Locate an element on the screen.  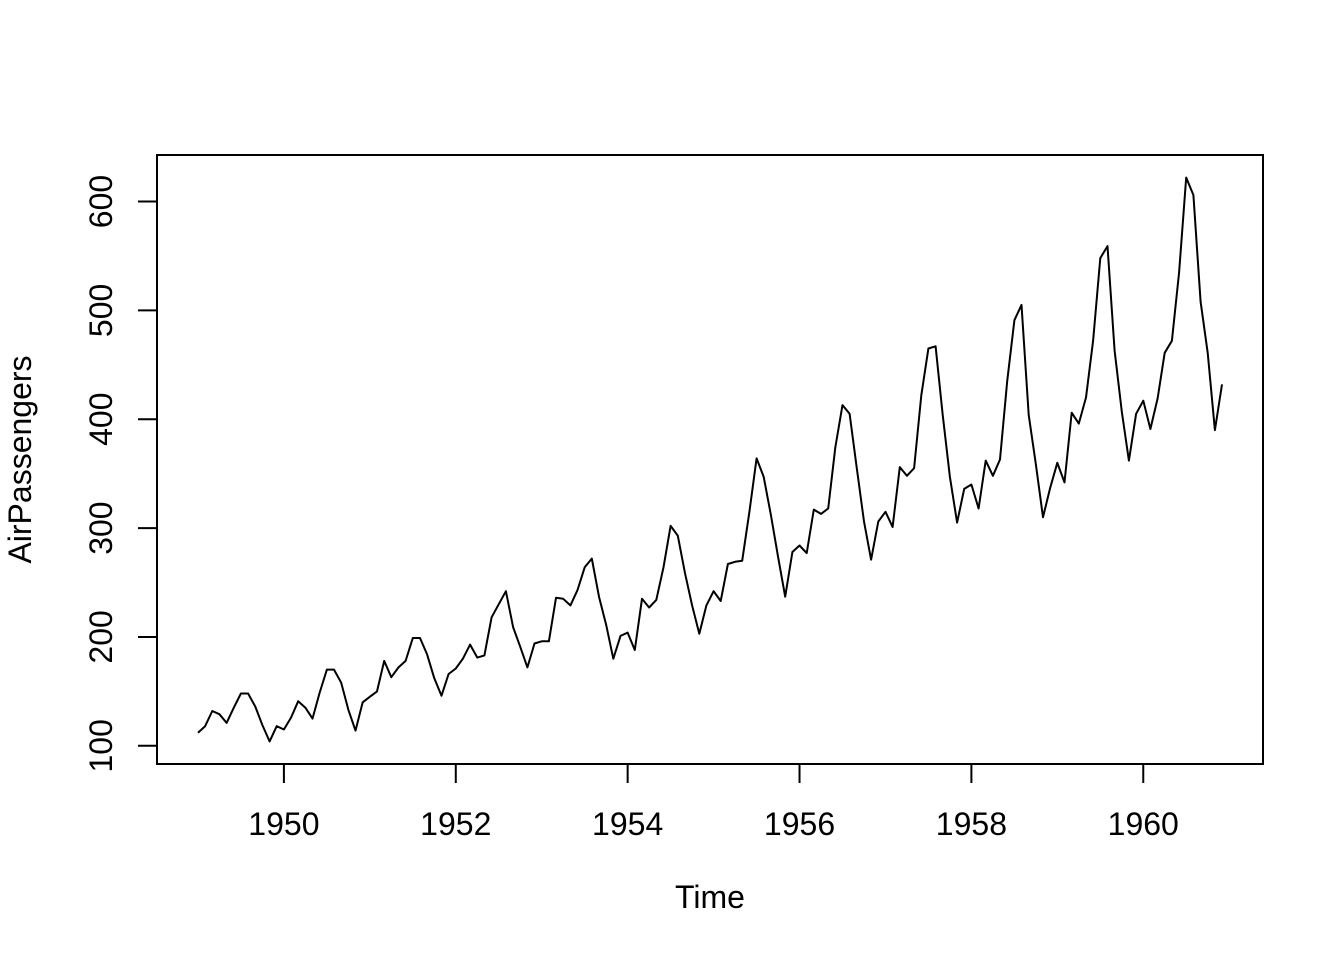
y-tick-label: 300 is located at coordinates (101, 527).